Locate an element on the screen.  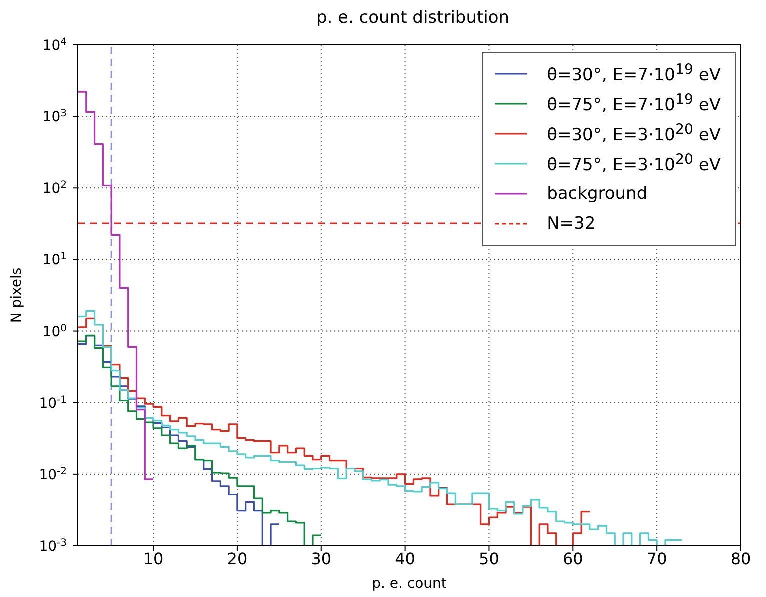
x-tick-label: 60 is located at coordinates (573, 558).